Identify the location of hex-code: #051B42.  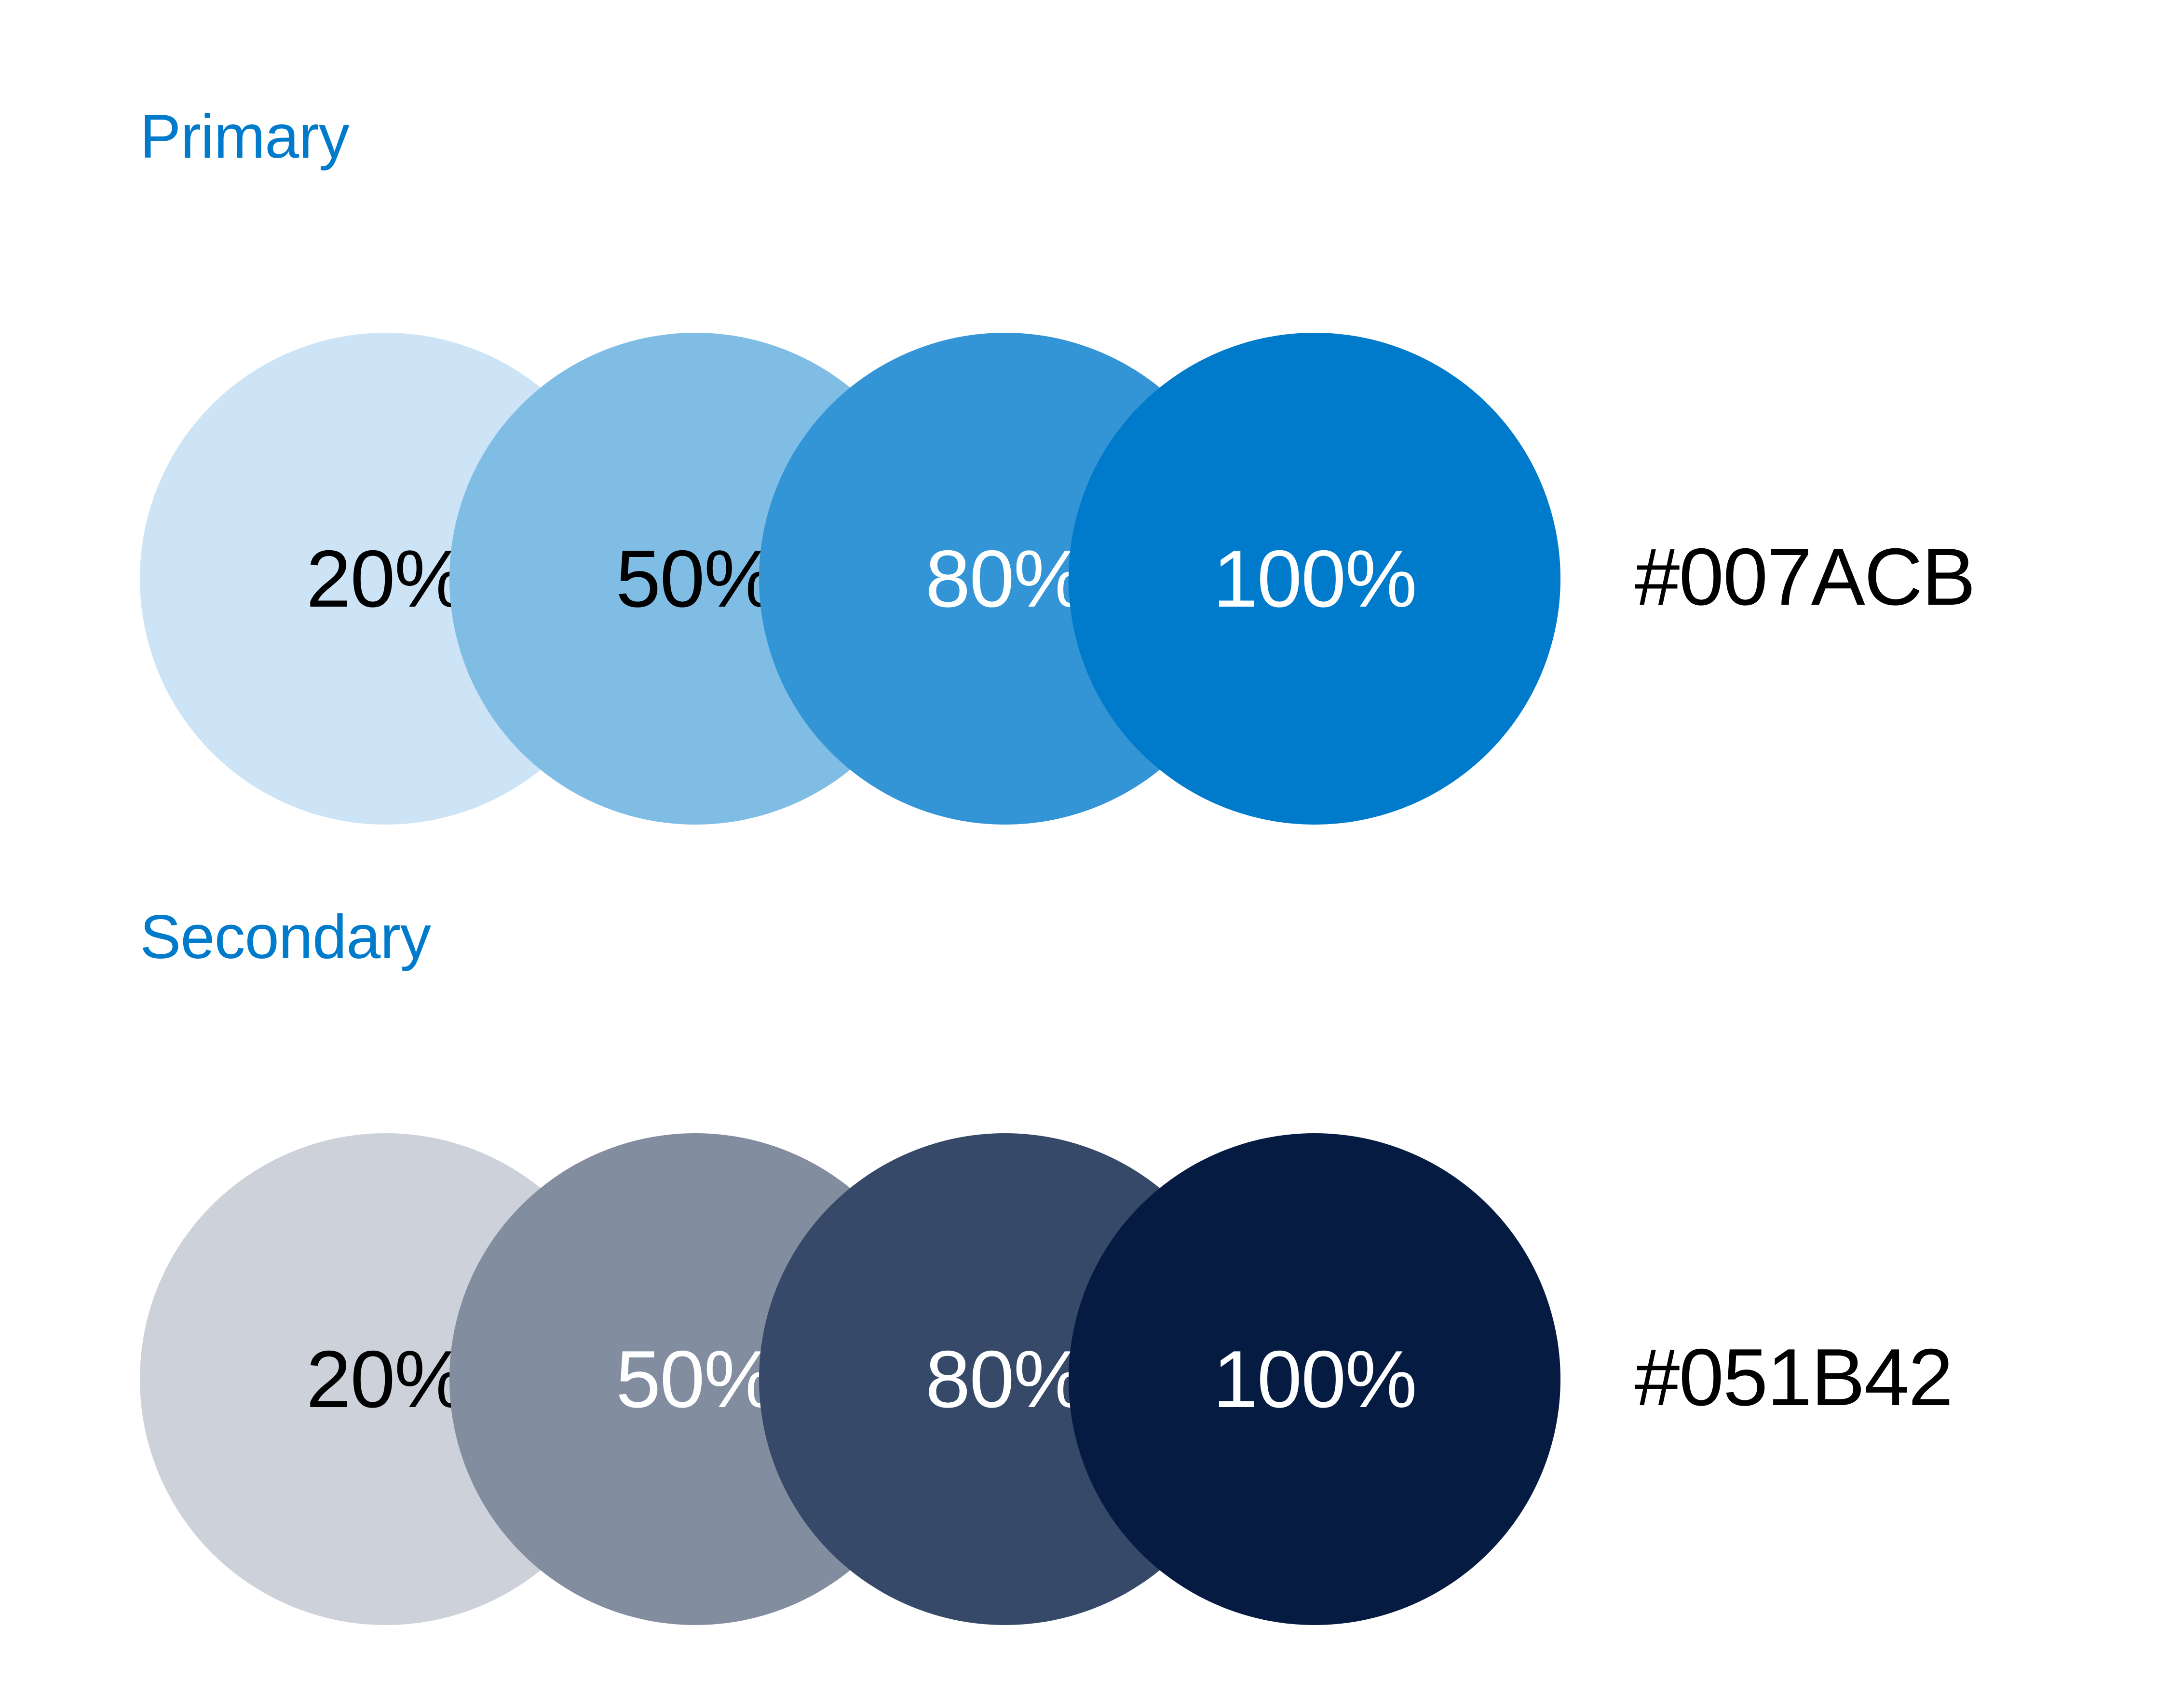
(1794, 1377).